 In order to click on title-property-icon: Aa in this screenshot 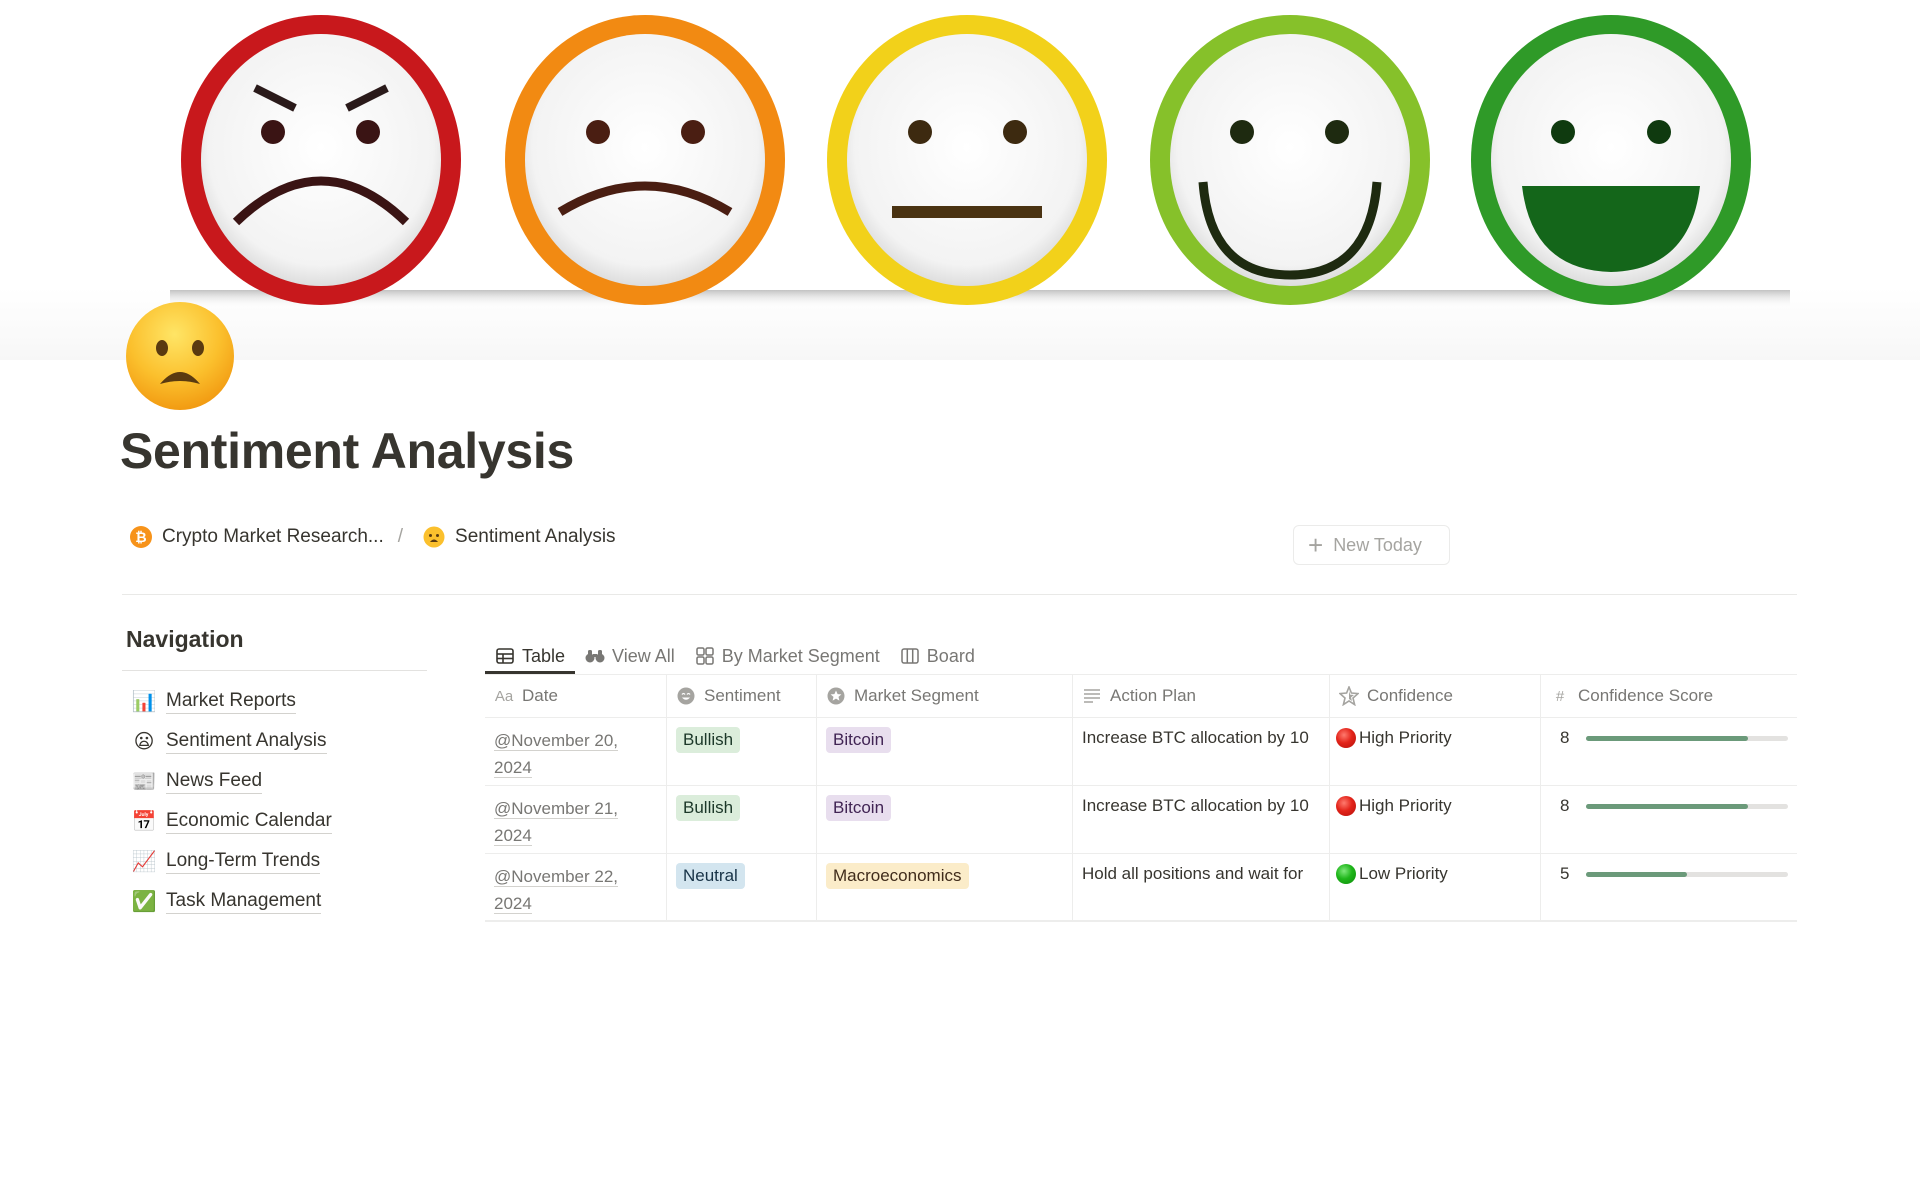, I will do `click(504, 696)`.